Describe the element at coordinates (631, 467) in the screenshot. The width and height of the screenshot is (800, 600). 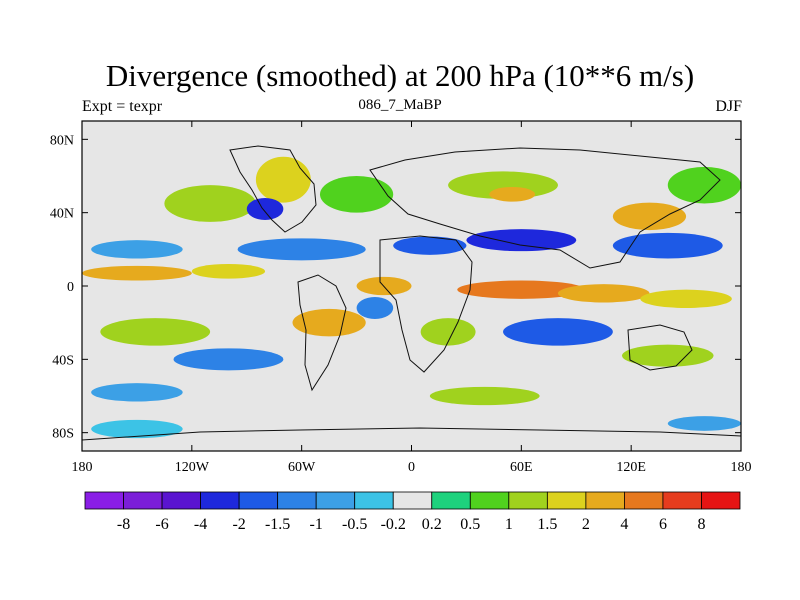
I see `x-tick-label-5: 120E` at that location.